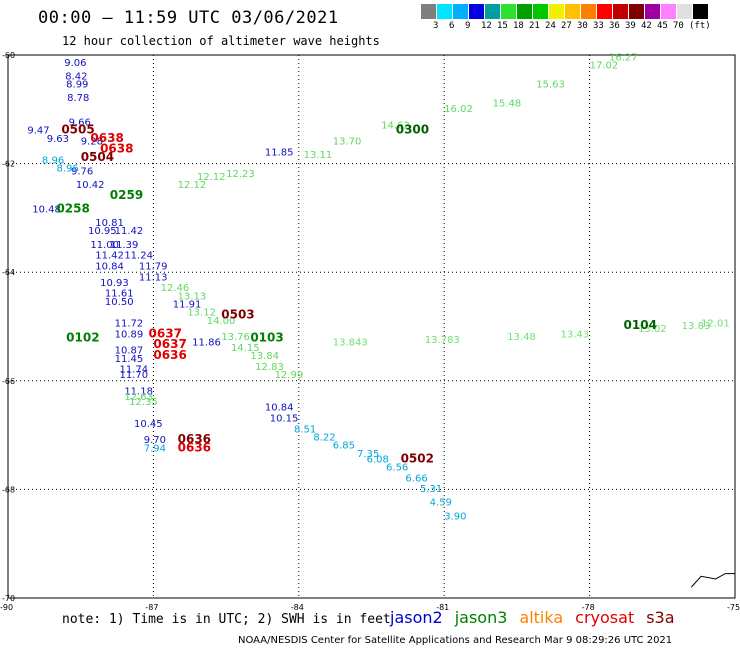  What do you see at coordinates (237, 314) in the screenshot?
I see `pass-time-label: 0503` at bounding box center [237, 314].